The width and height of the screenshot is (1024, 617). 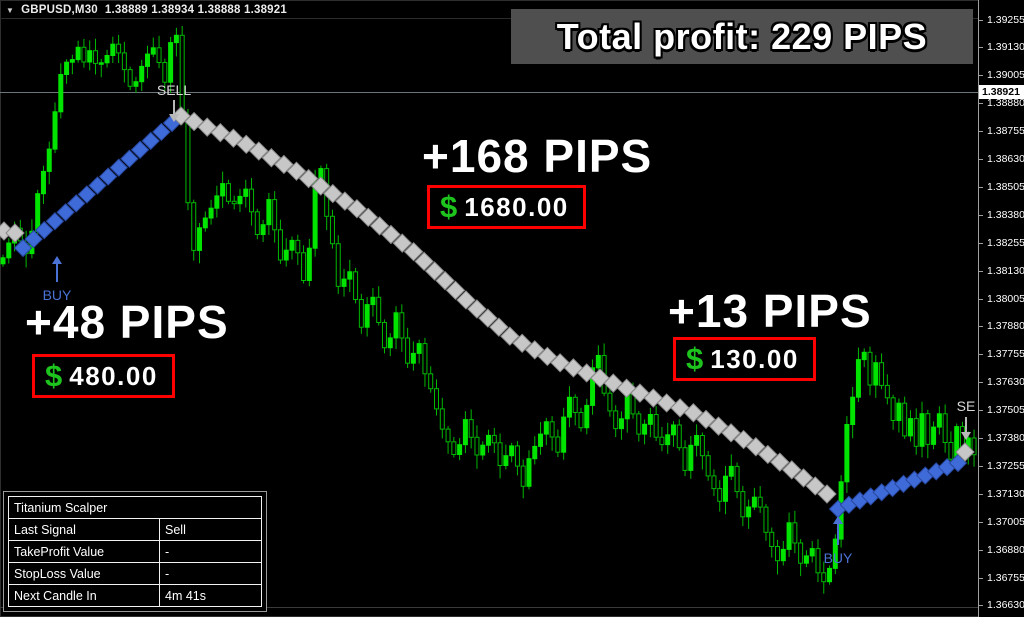 What do you see at coordinates (516, 206) in the screenshot?
I see `profit-amount: 1680.00` at bounding box center [516, 206].